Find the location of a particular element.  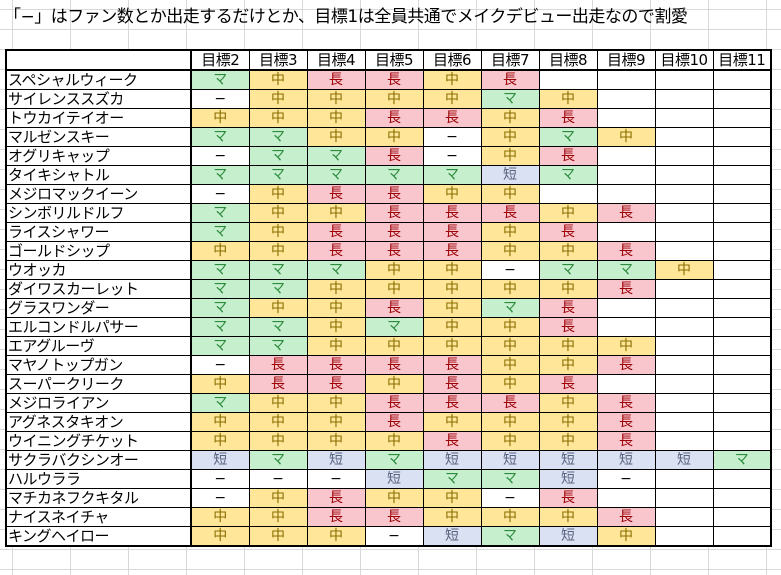

horse-name-cell: ウイニングチケット is located at coordinates (98, 441).